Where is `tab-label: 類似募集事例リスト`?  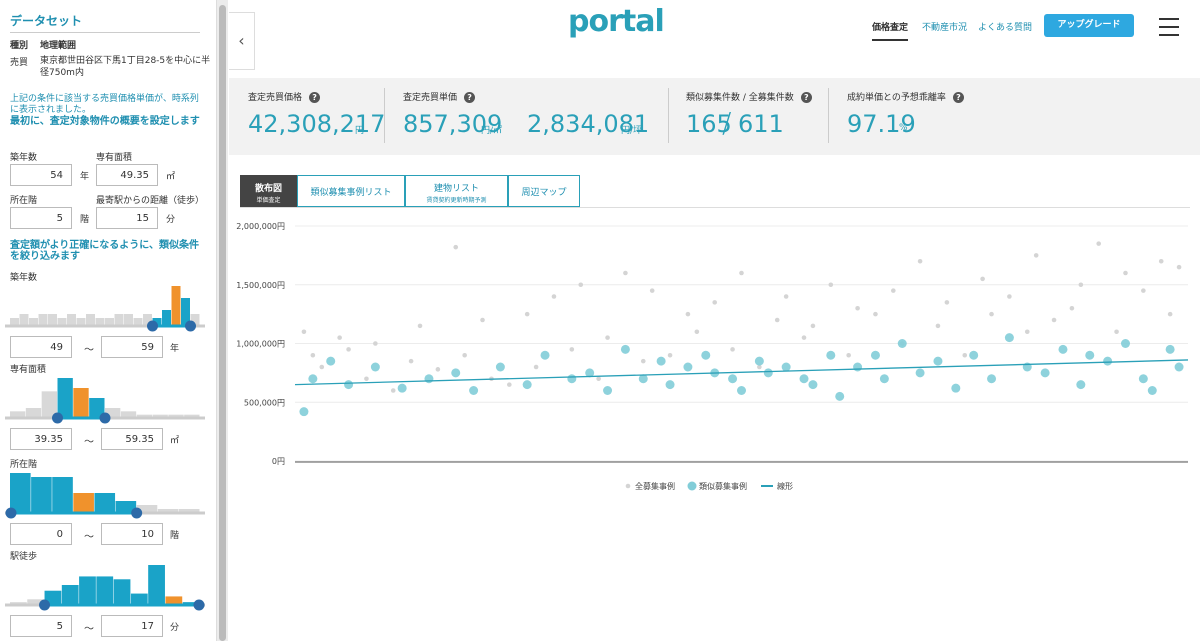 tab-label: 類似募集事例リスト is located at coordinates (351, 193).